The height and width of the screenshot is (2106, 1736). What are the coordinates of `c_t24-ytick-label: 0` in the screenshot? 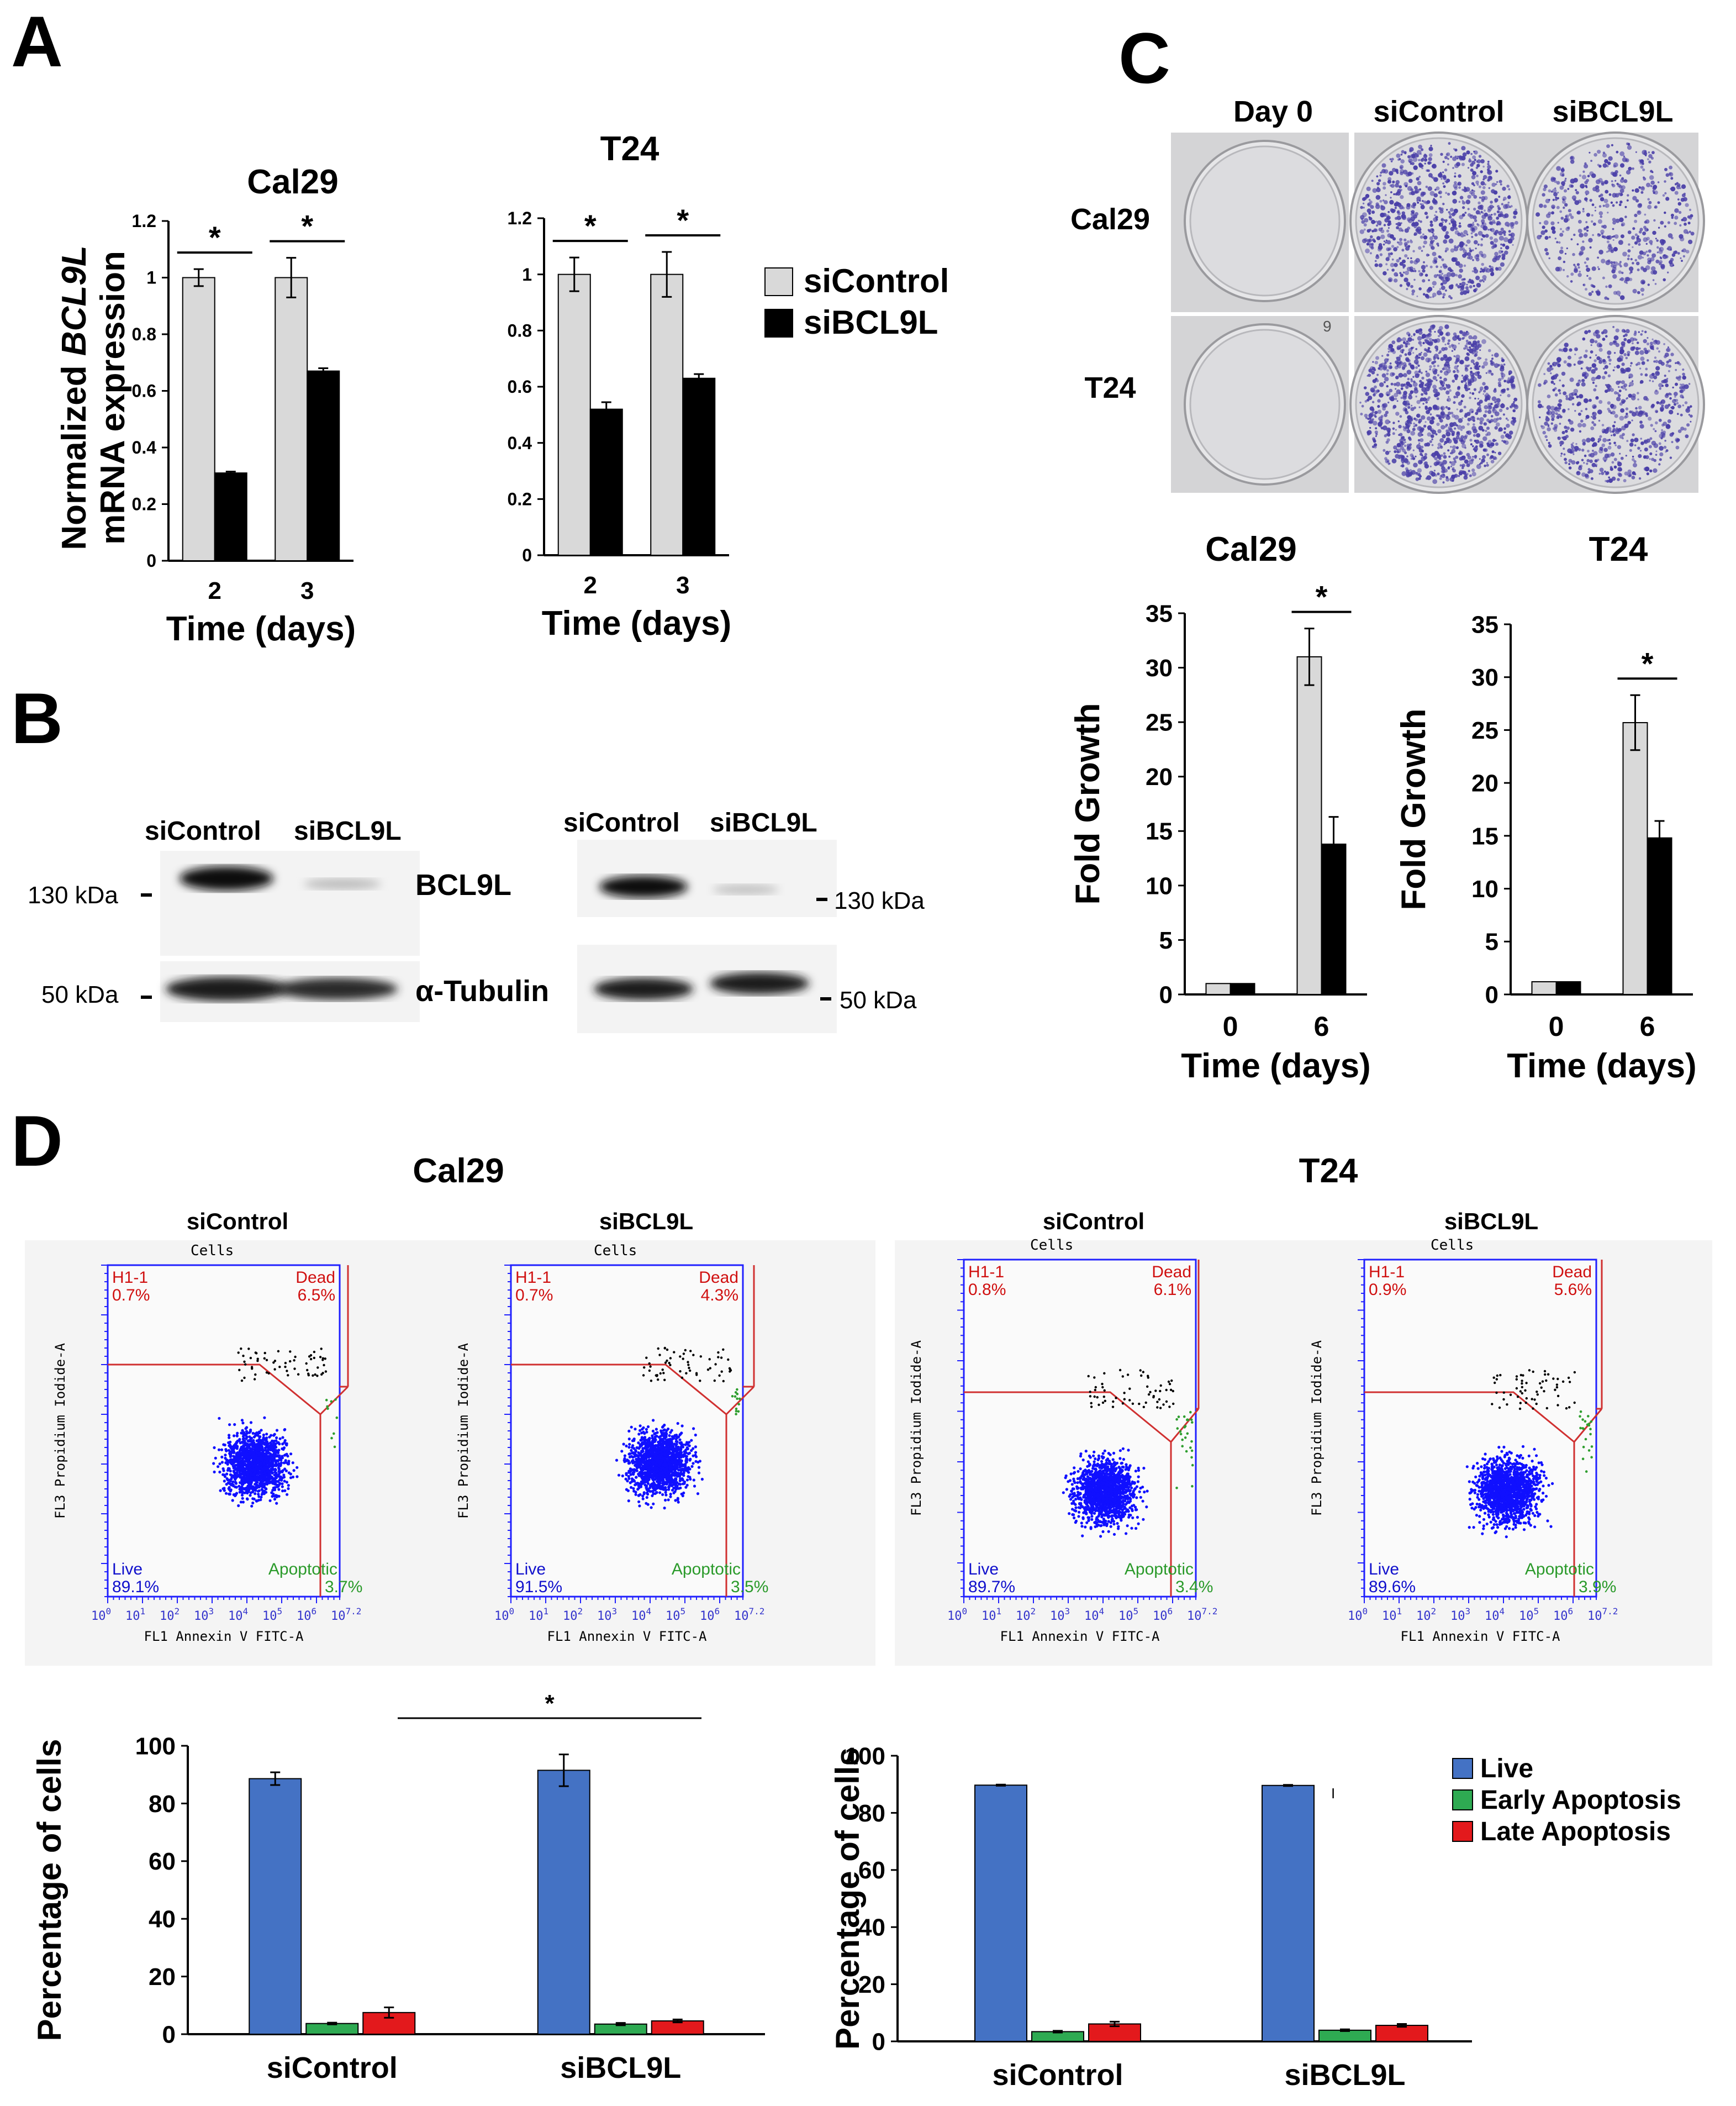 It's located at (1491, 994).